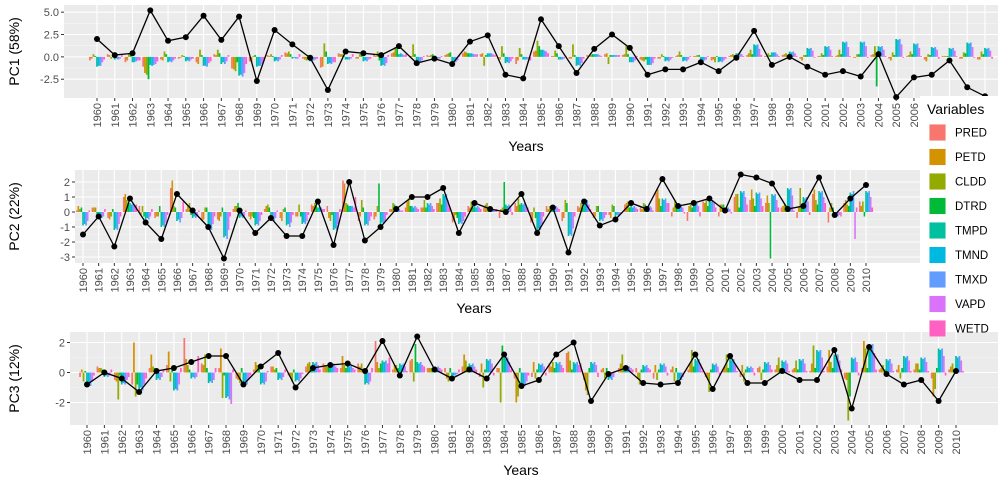 Image resolution: width=1006 pixels, height=487 pixels. Describe the element at coordinates (311, 115) in the screenshot. I see `panel-pc1-xtick-label: 1972` at that location.